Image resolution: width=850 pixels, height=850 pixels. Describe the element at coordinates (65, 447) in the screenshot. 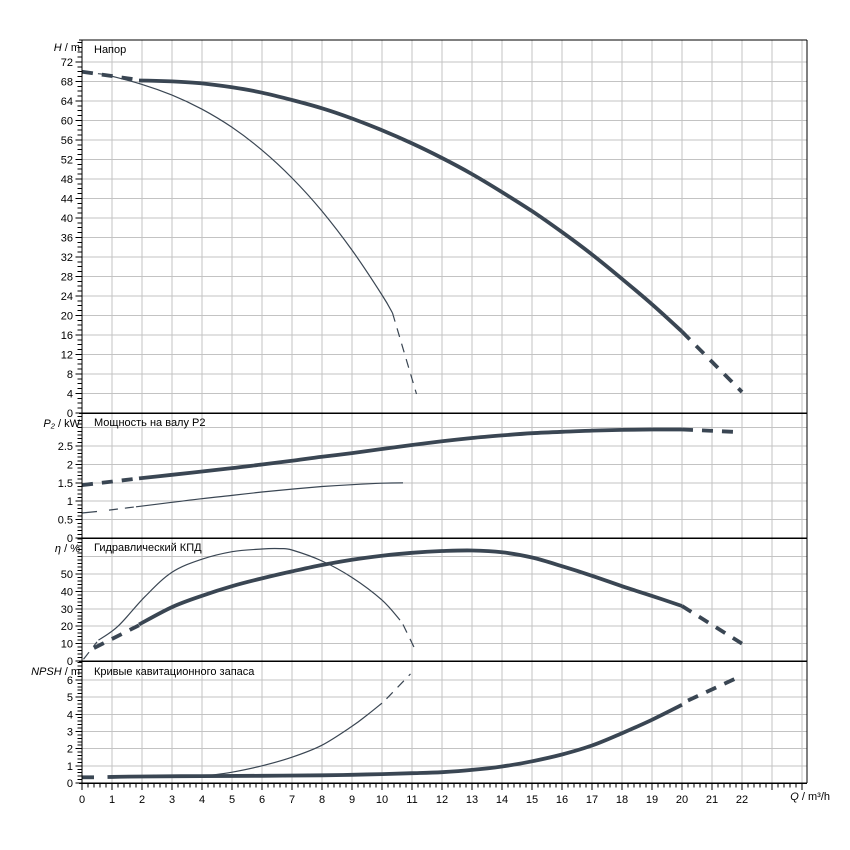

I see `svg-text: 2.5` at that location.